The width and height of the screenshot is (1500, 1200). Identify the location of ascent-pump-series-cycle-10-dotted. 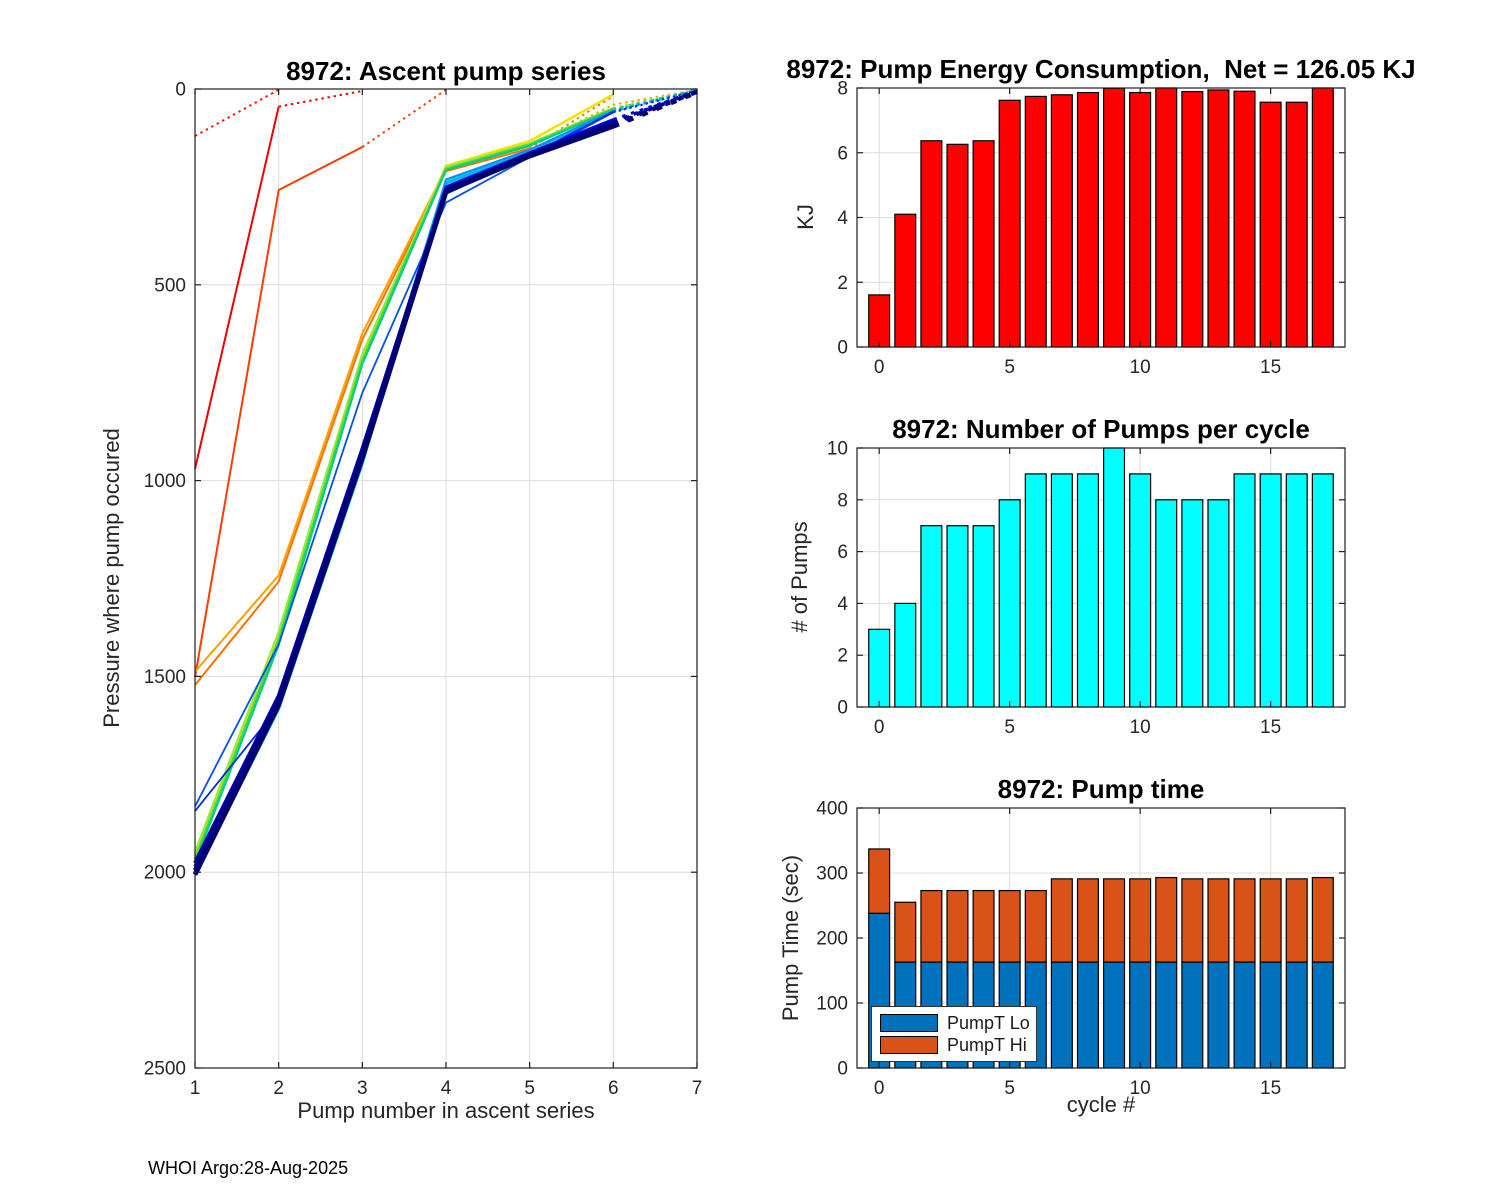
(655, 100).